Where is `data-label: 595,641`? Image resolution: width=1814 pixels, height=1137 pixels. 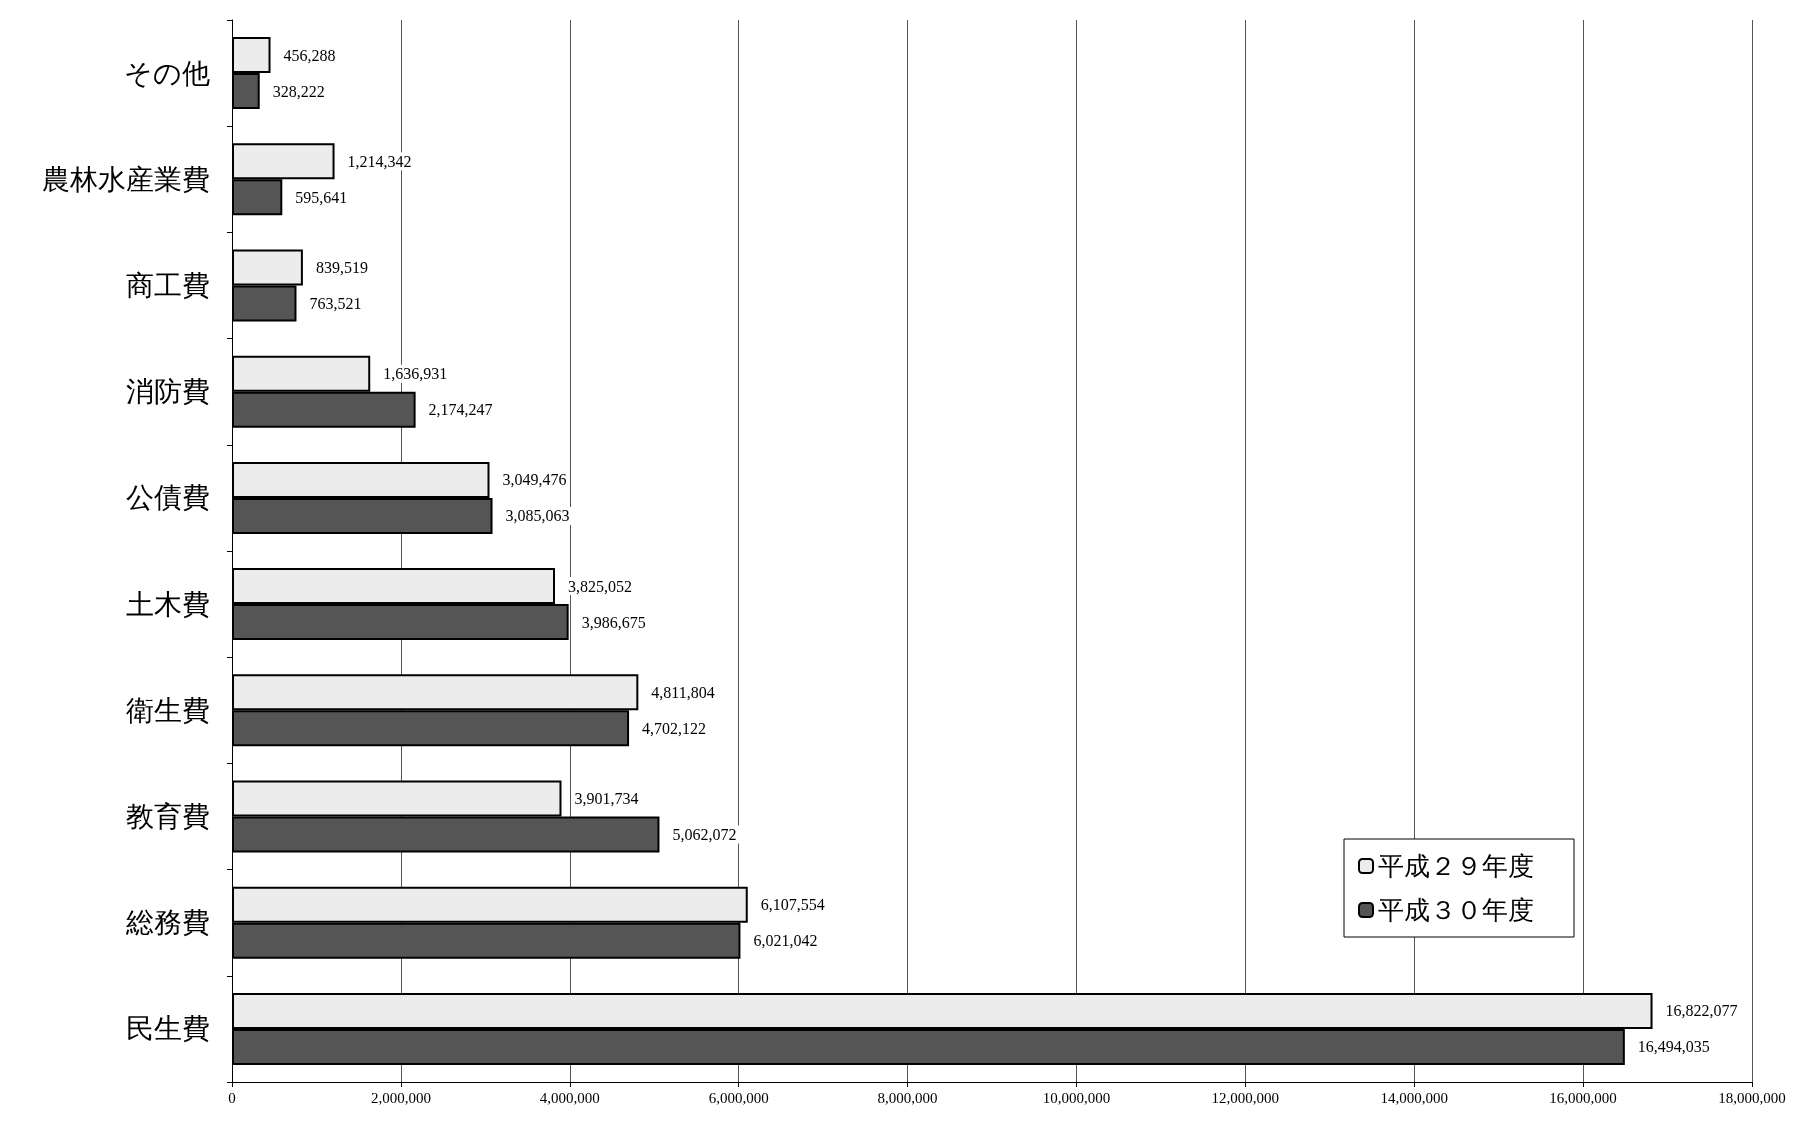 data-label: 595,641 is located at coordinates (321, 197).